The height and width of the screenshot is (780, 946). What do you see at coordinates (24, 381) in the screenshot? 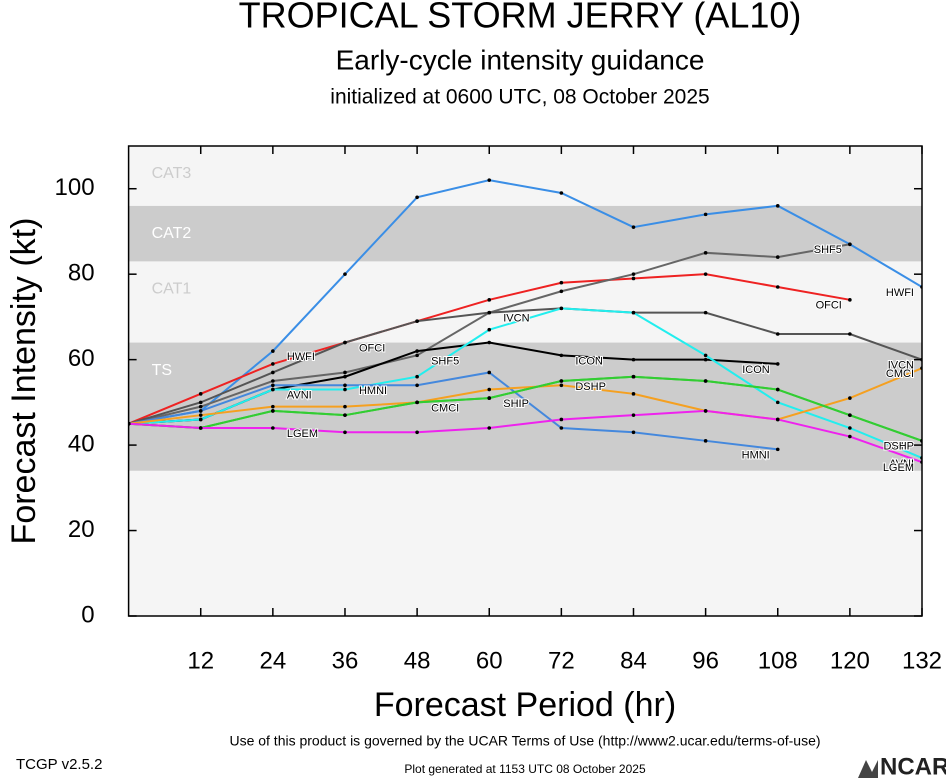
I see `y-axis-label: Forecast Intensity (kt)` at bounding box center [24, 381].